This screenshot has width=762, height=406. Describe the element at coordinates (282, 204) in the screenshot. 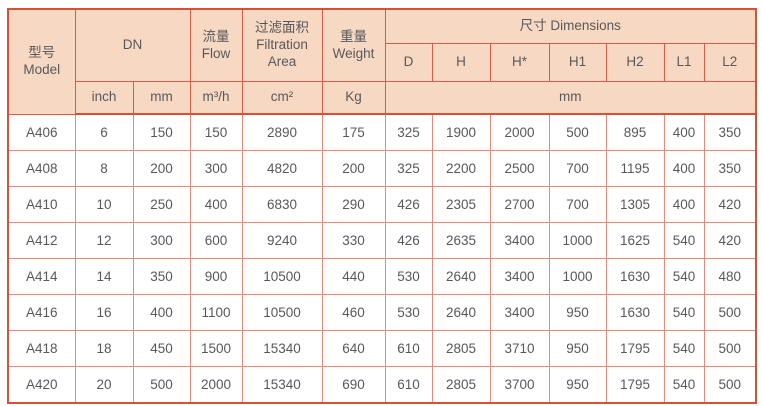

I see `cell-filtration-area: 6830` at that location.